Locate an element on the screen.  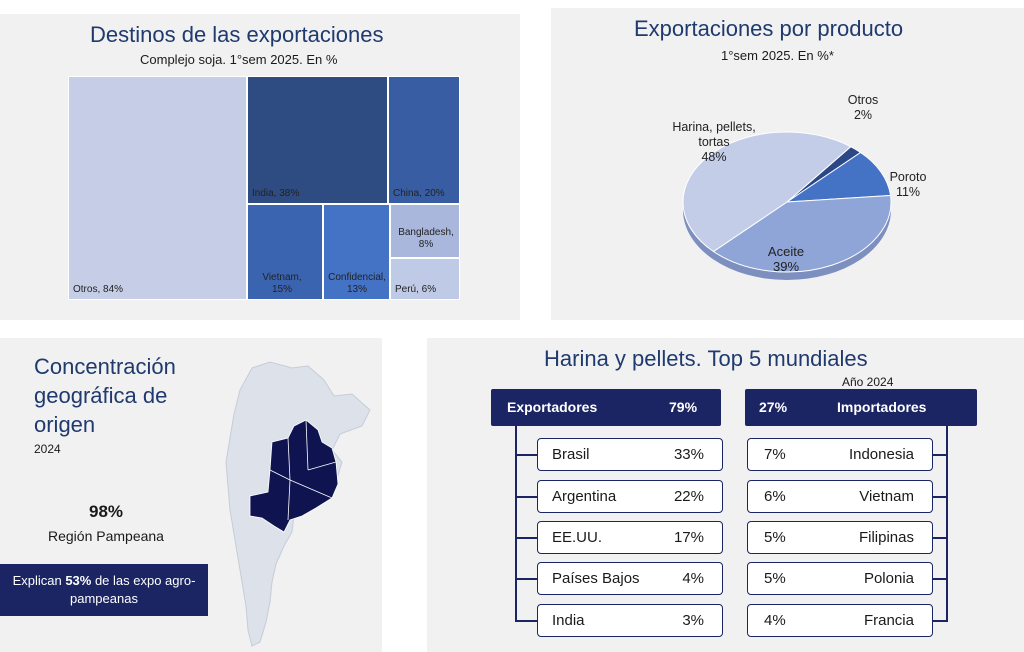
treemap-subtitle: Complejo soja. 1°sem 2025. En % is located at coordinates (239, 59).